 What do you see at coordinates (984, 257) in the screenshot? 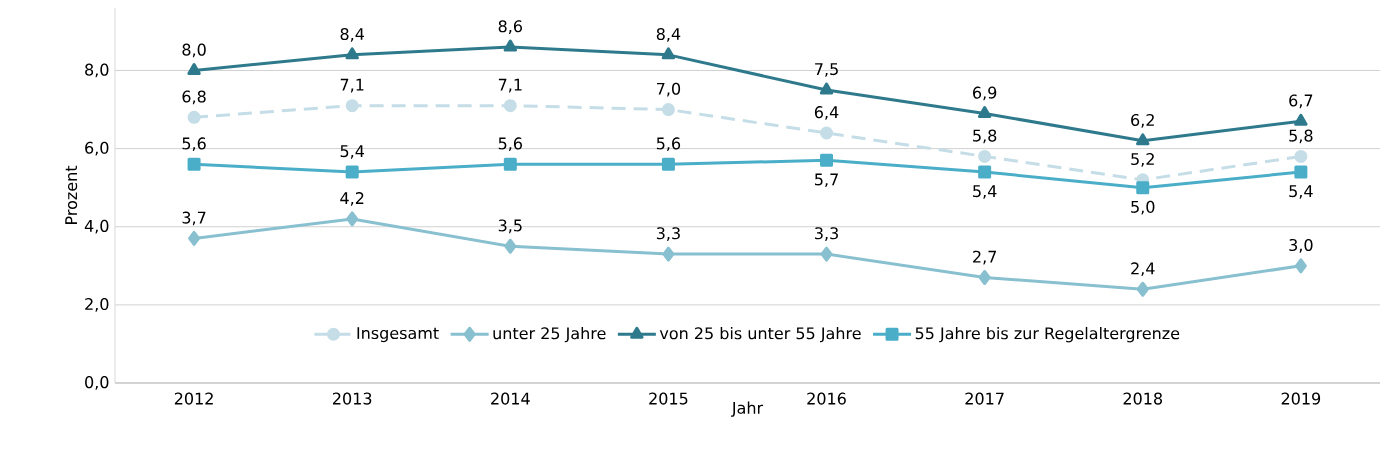
I see `data-label: 2,7` at bounding box center [984, 257].